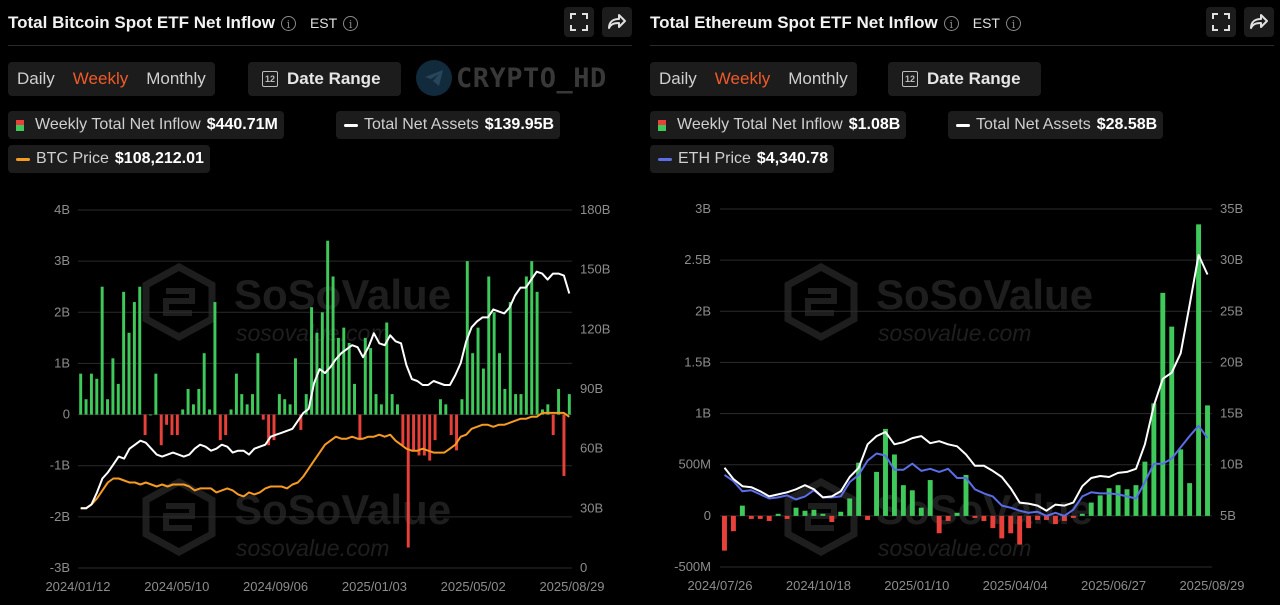  I want to click on y-left-tick-label: 3B, so click(62, 260).